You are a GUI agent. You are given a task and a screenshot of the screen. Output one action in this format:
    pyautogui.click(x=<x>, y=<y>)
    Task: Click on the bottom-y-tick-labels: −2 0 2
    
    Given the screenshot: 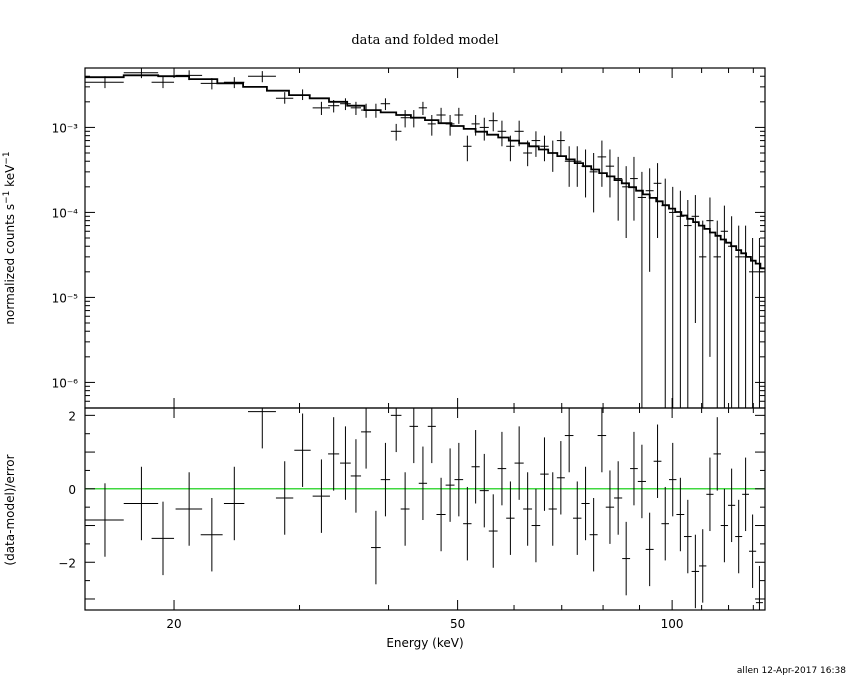 What is the action you would take?
    pyautogui.click(x=67, y=489)
    